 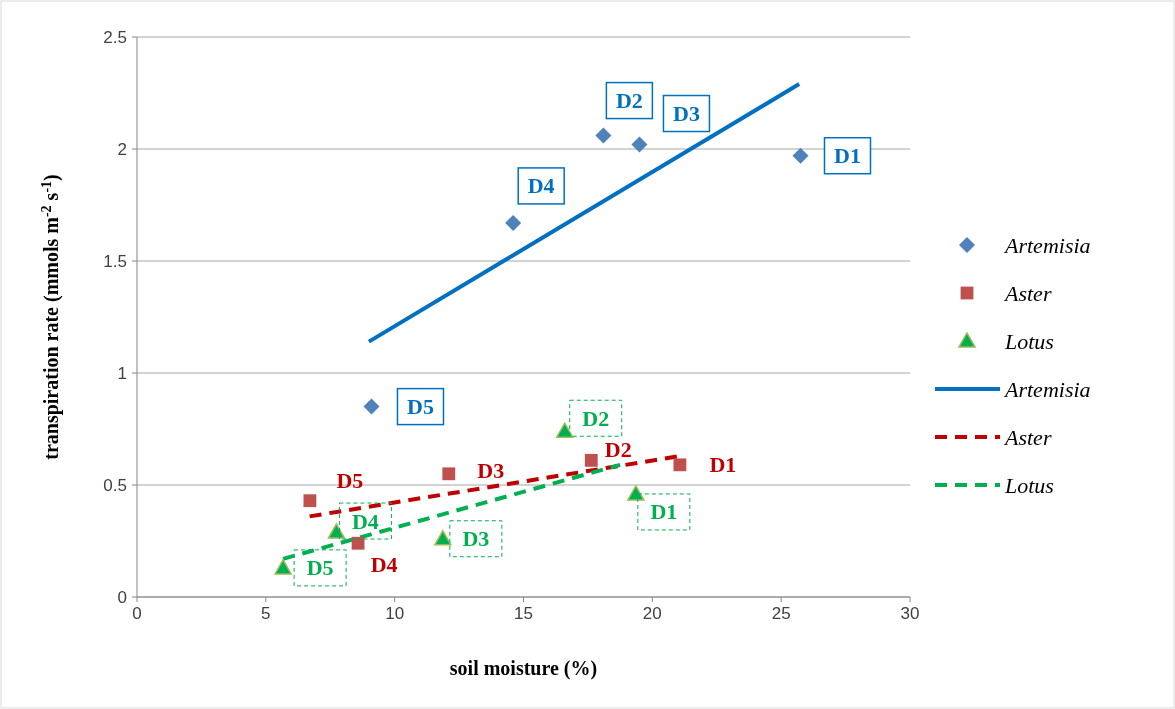 What do you see at coordinates (652, 613) in the screenshot?
I see `x-tick-label: 20` at bounding box center [652, 613].